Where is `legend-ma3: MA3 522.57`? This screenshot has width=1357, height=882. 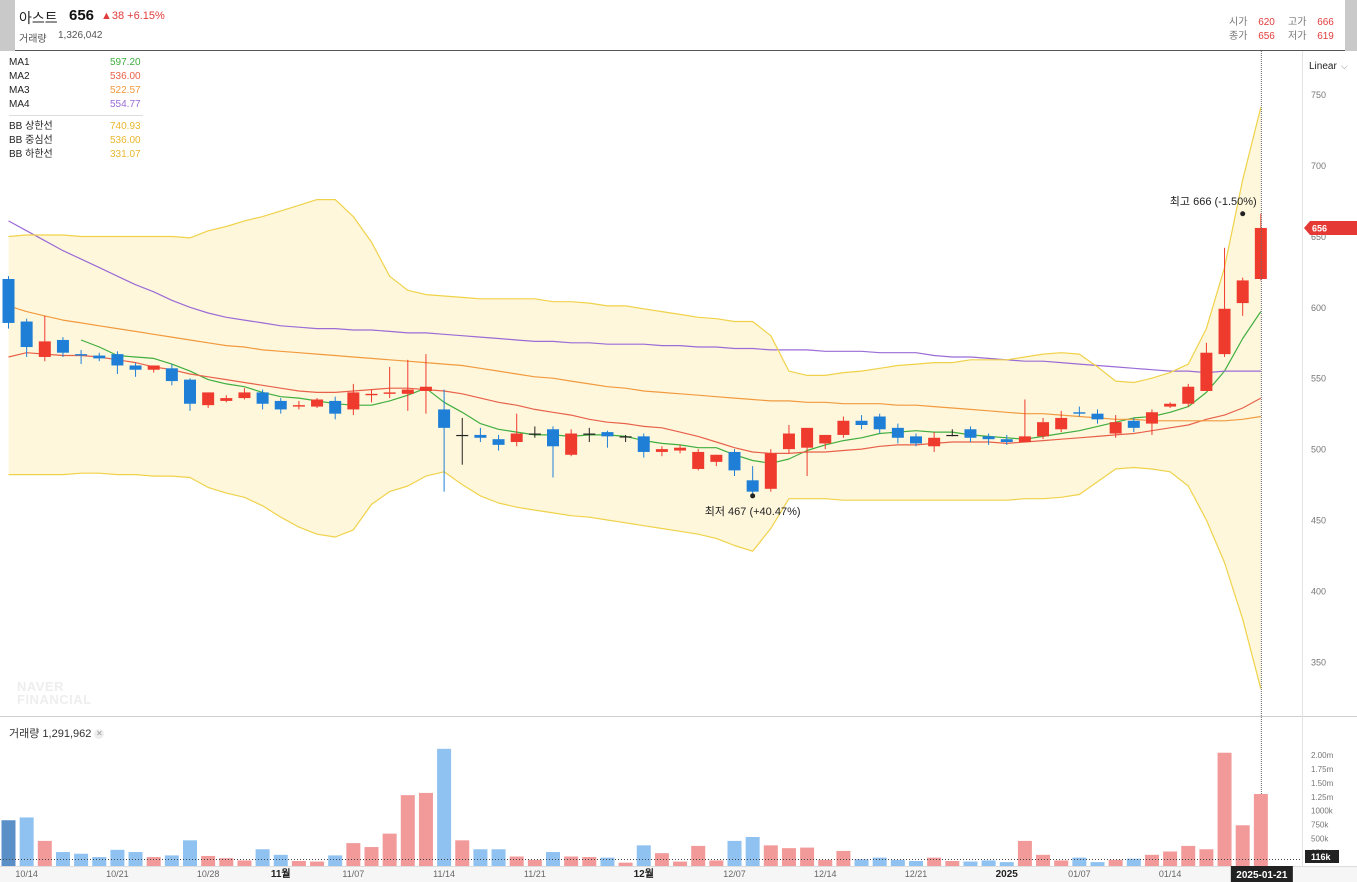
legend-ma3: MA3 522.57 is located at coordinates (77, 91).